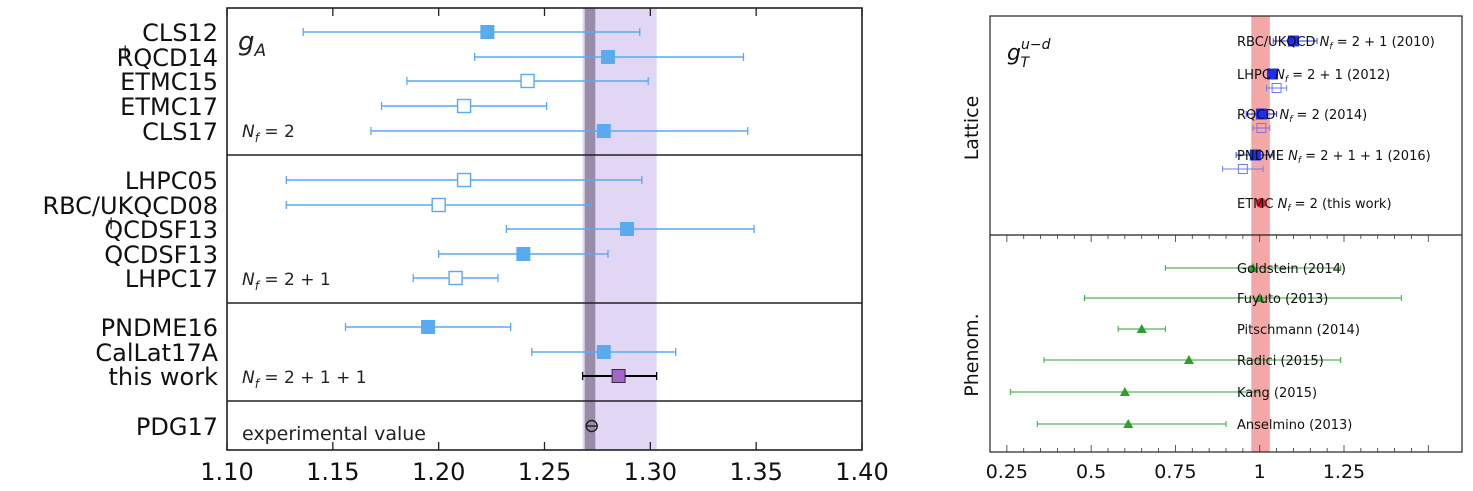 This screenshot has height=491, width=1473. I want to click on row-label: PNDME16, so click(159, 328).